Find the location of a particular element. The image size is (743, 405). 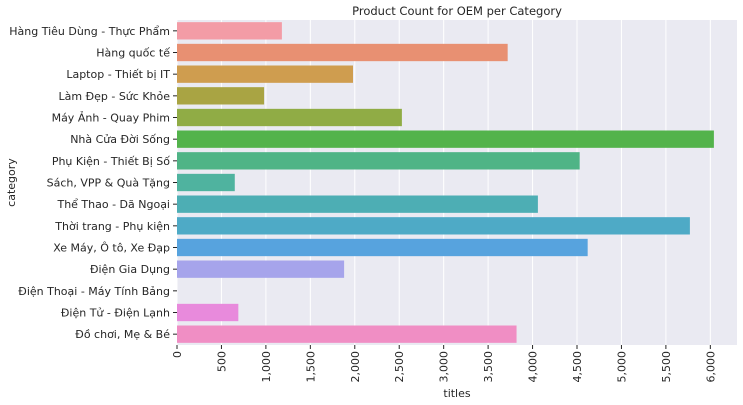

y-tick-label: Máy Ảnh - Quay Phim is located at coordinates (111, 118).